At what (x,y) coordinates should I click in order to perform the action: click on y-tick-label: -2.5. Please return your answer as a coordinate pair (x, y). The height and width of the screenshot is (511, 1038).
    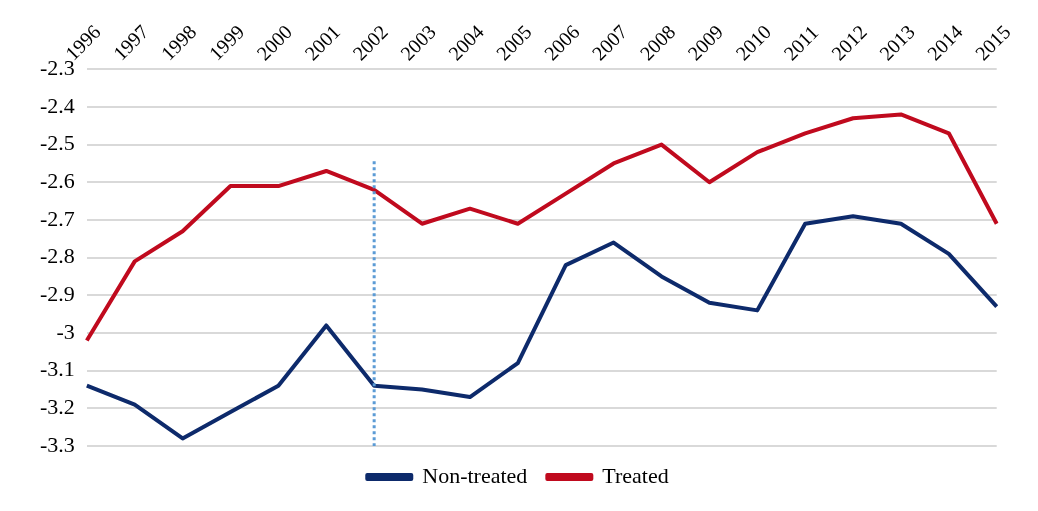
    Looking at the image, I should click on (57, 143).